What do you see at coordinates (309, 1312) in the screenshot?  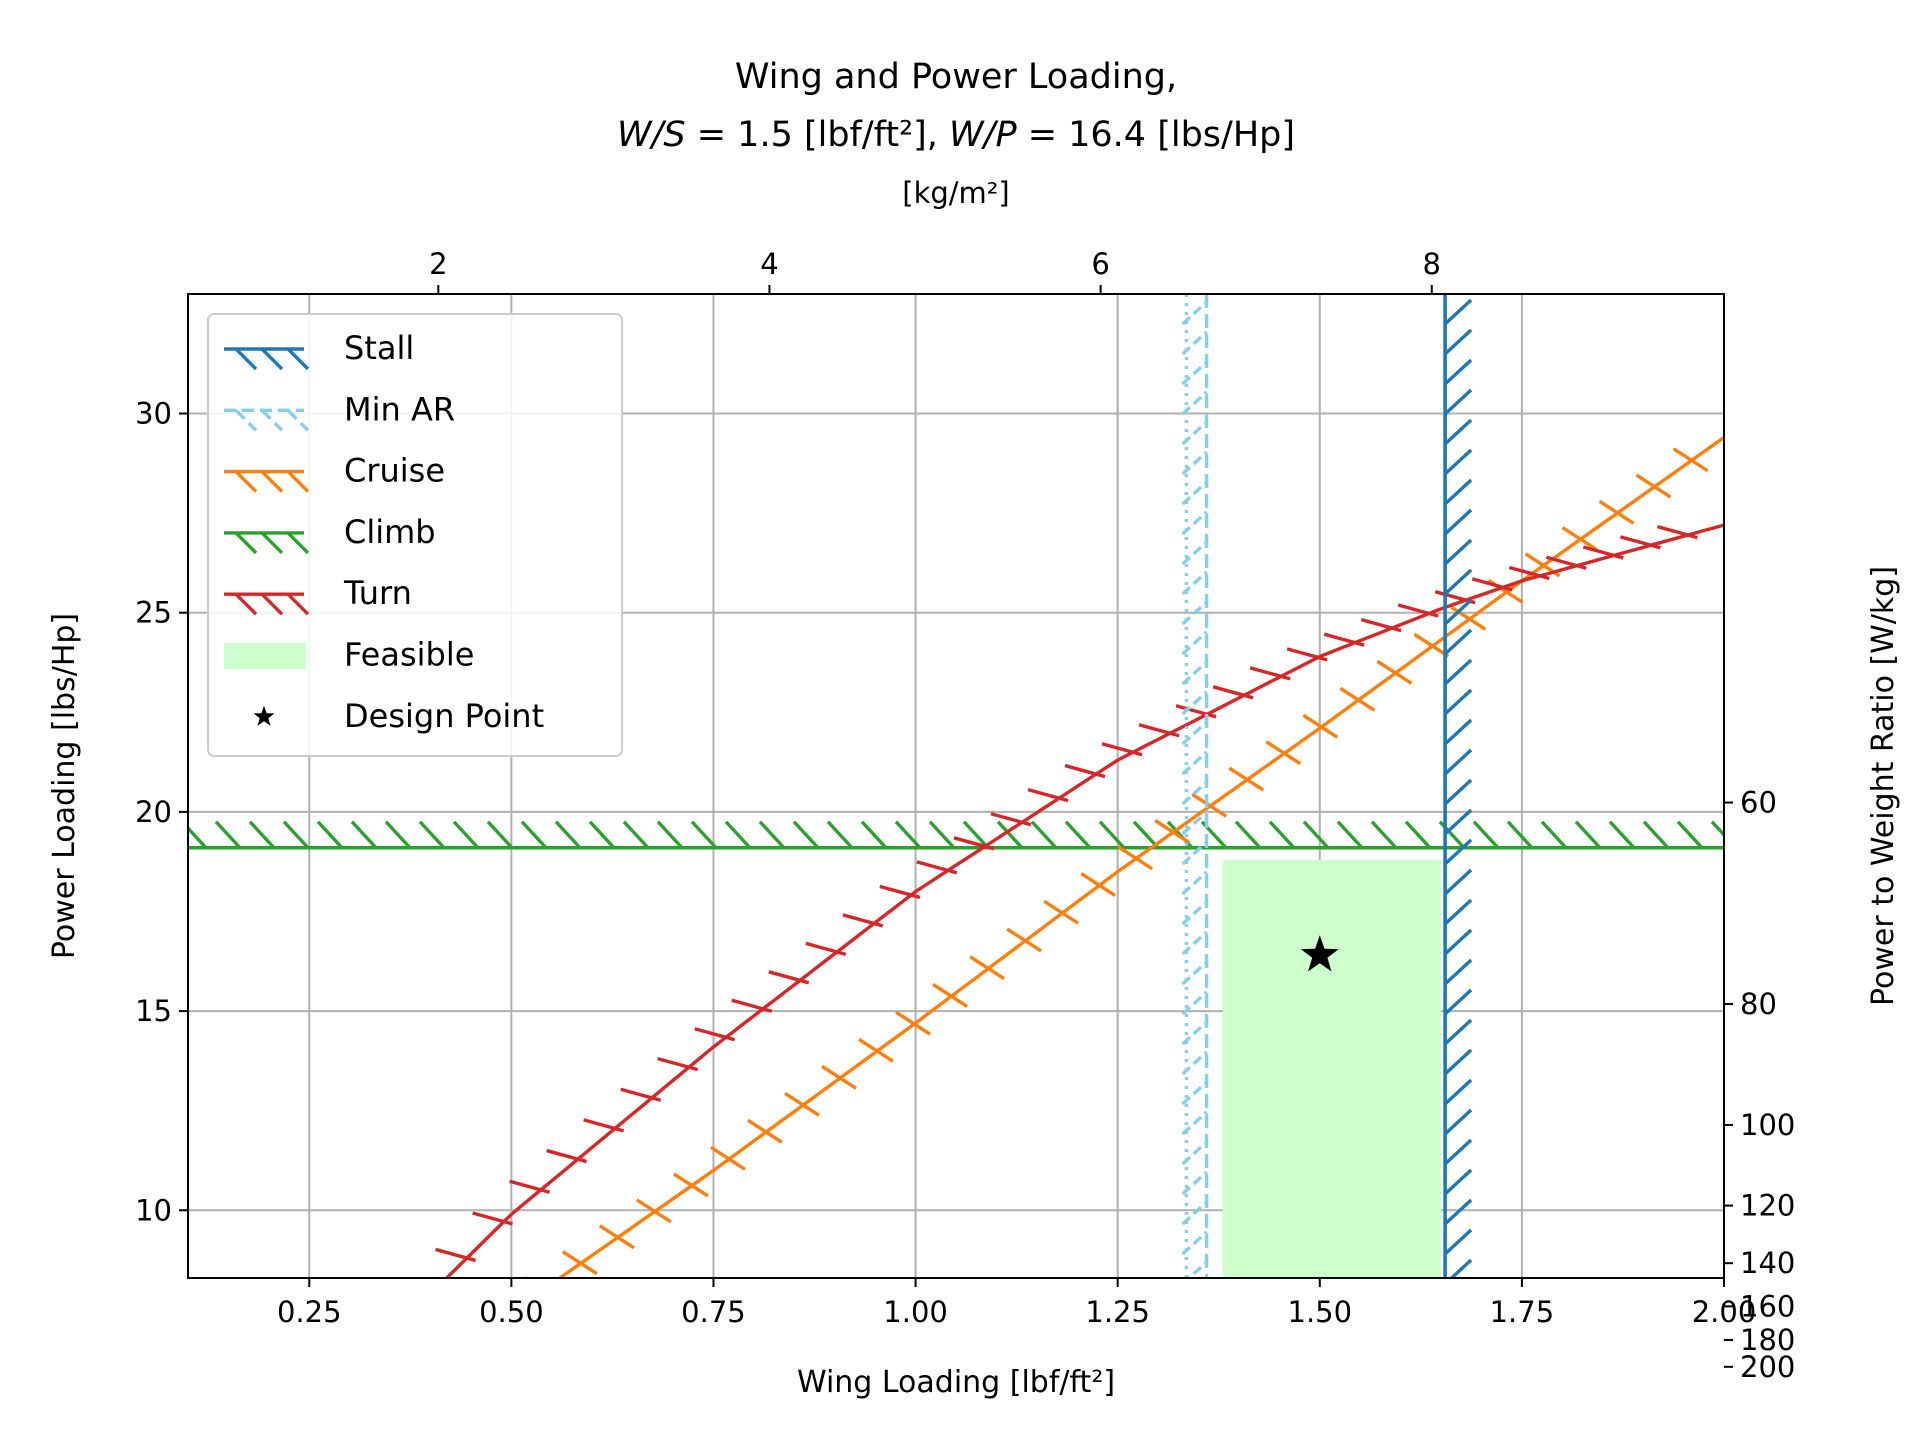 I see `x-tick-label: 0.25` at bounding box center [309, 1312].